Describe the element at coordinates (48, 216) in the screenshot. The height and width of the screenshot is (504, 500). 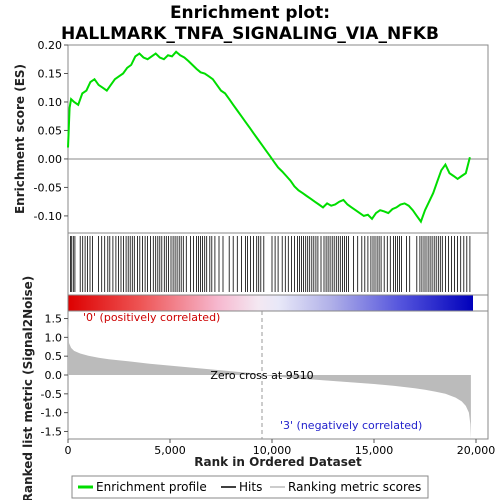
I see `es-y-tick-label: -0.10` at that location.